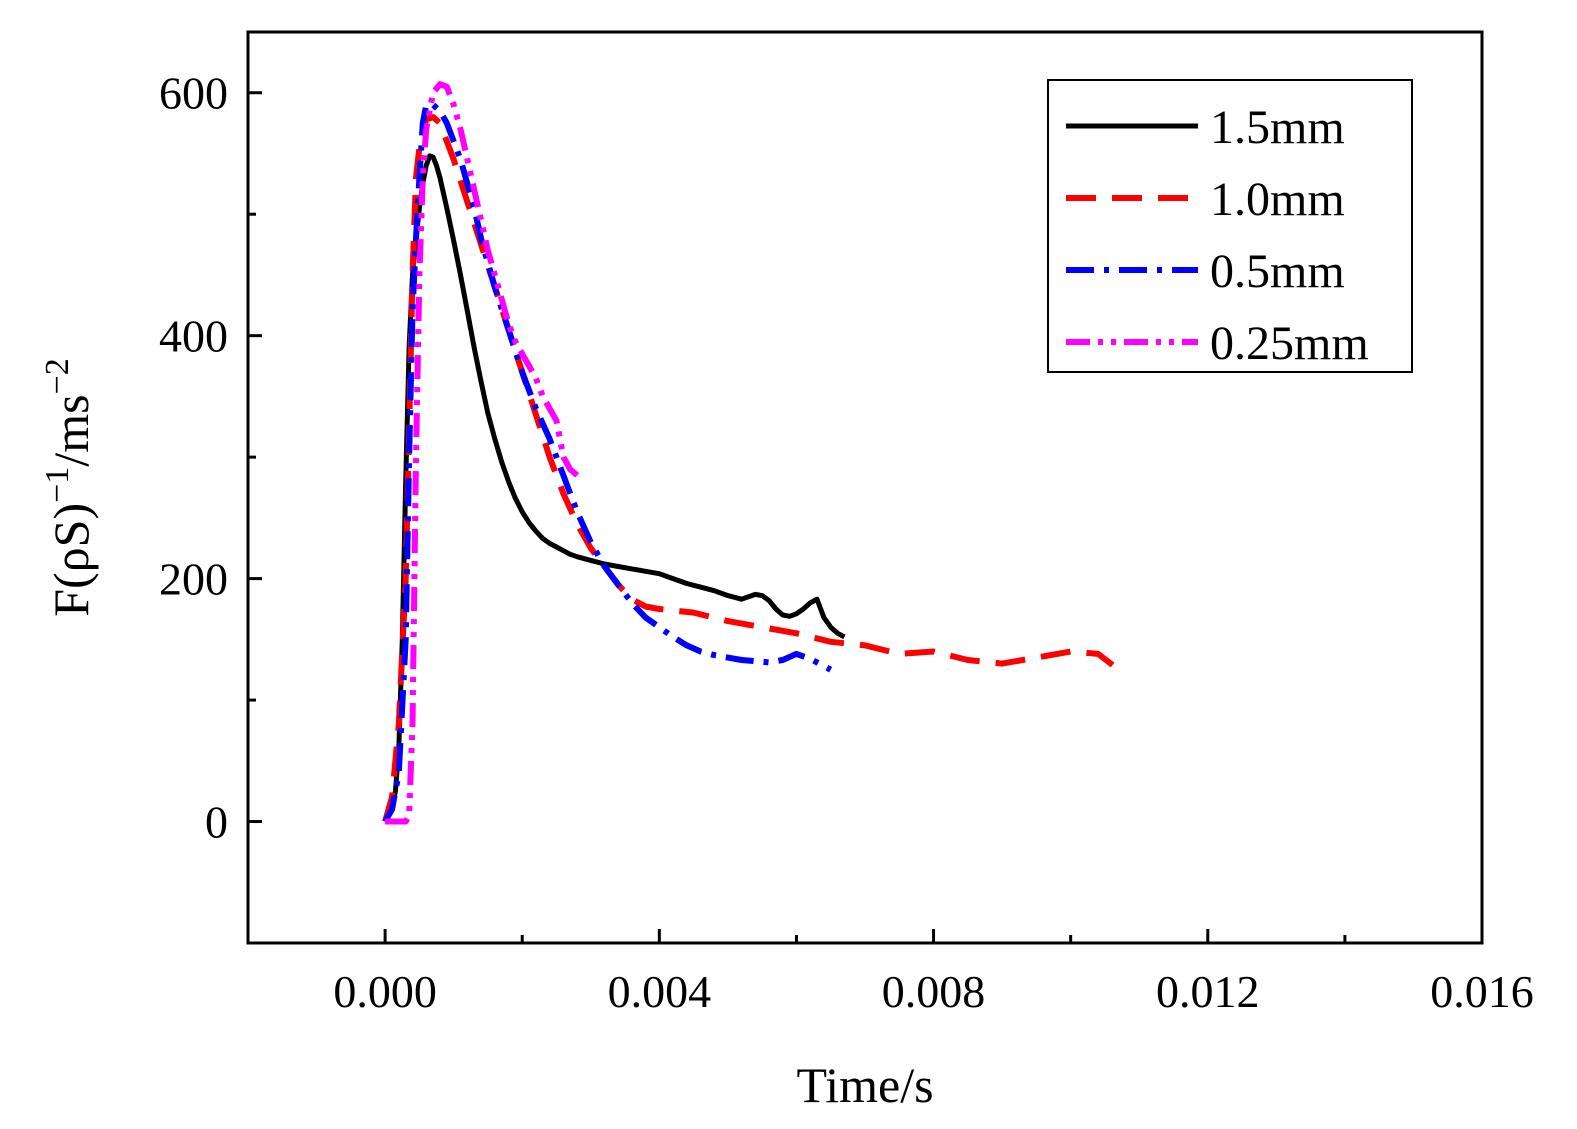 This screenshot has width=1577, height=1129. I want to click on legend-label: 0.25mm, so click(1289, 343).